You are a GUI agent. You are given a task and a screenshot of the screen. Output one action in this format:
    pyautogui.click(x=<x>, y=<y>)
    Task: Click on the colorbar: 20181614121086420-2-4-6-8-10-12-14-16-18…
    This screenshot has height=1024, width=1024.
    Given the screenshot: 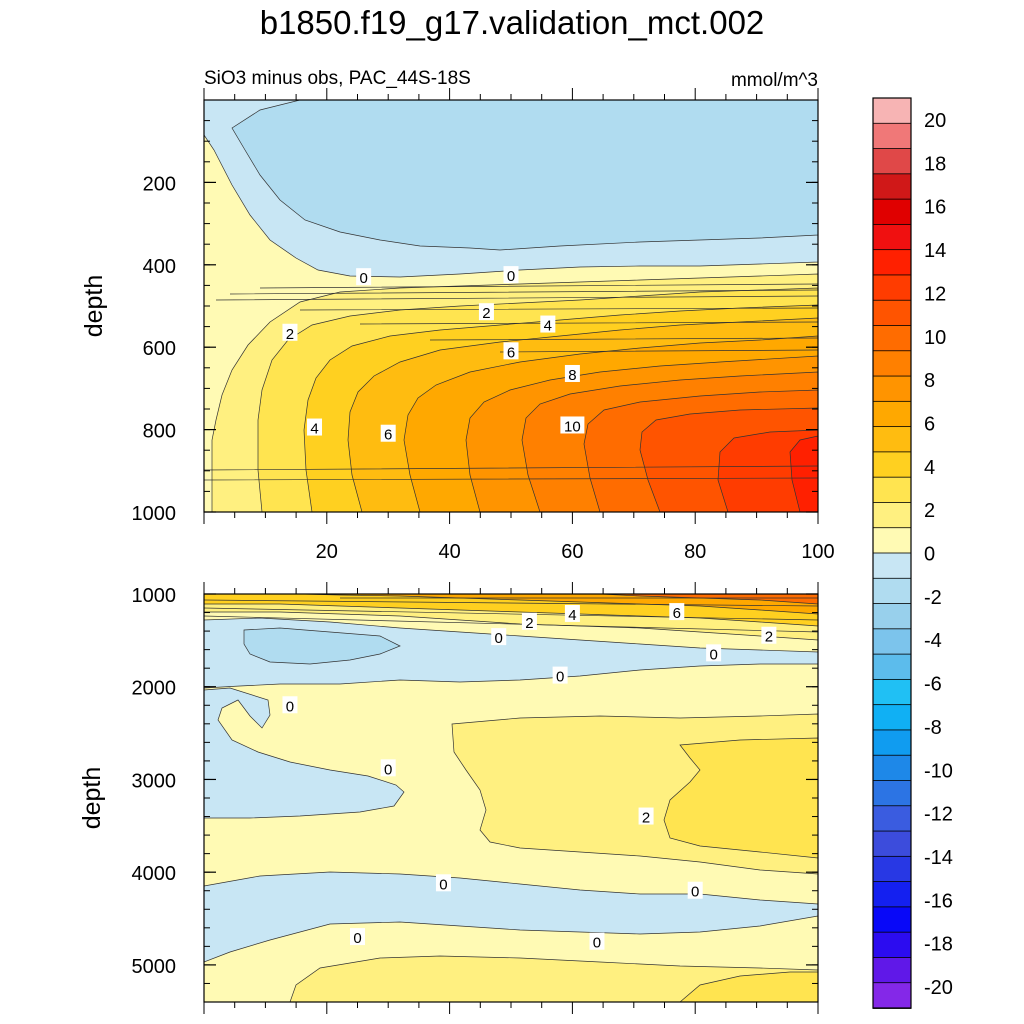 What is the action you would take?
    pyautogui.click(x=912, y=553)
    